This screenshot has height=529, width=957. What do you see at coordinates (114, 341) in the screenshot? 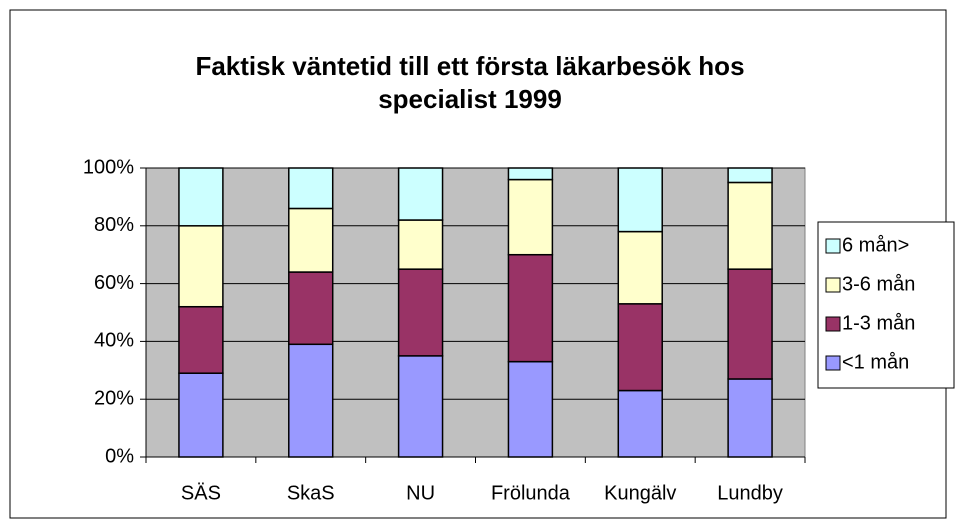
I see `y-tick-label: 40%` at bounding box center [114, 341].